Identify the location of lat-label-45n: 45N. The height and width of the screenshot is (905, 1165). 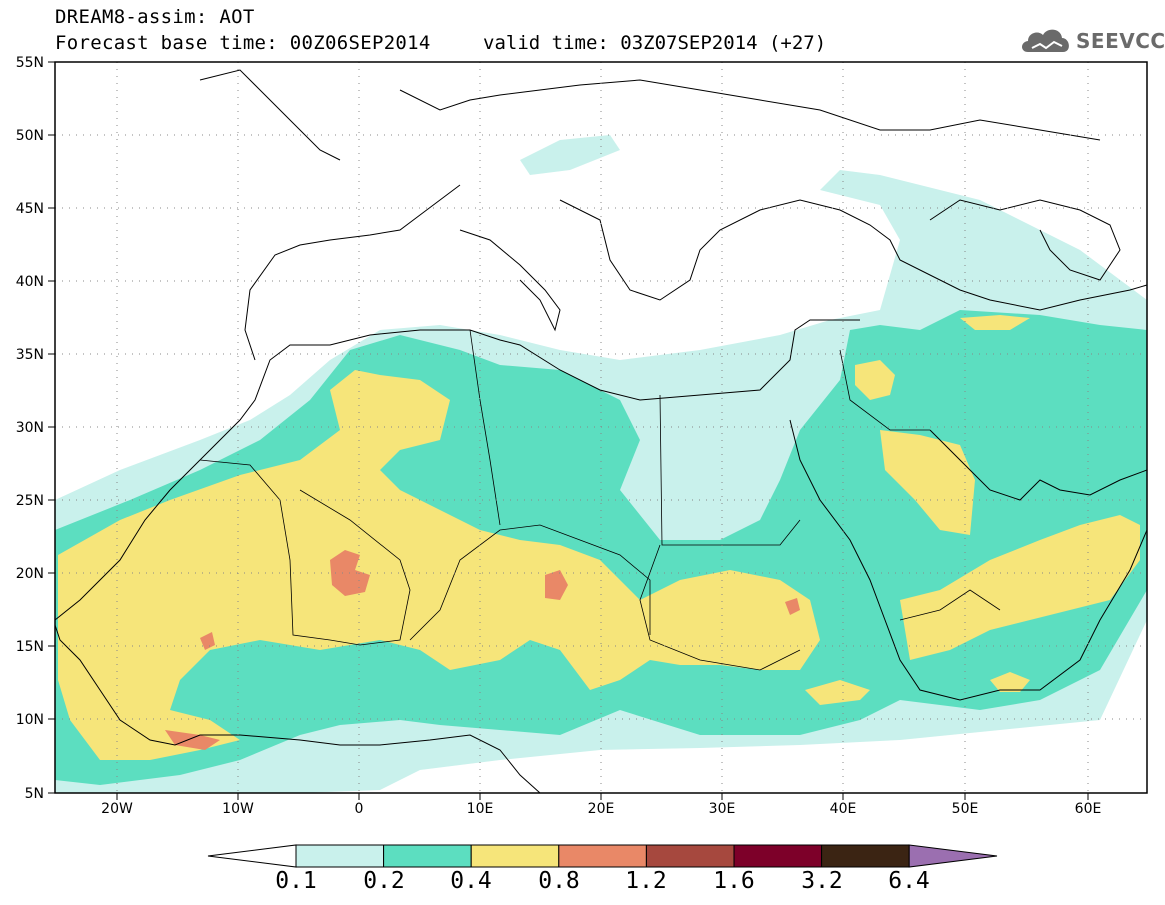
(30, 209).